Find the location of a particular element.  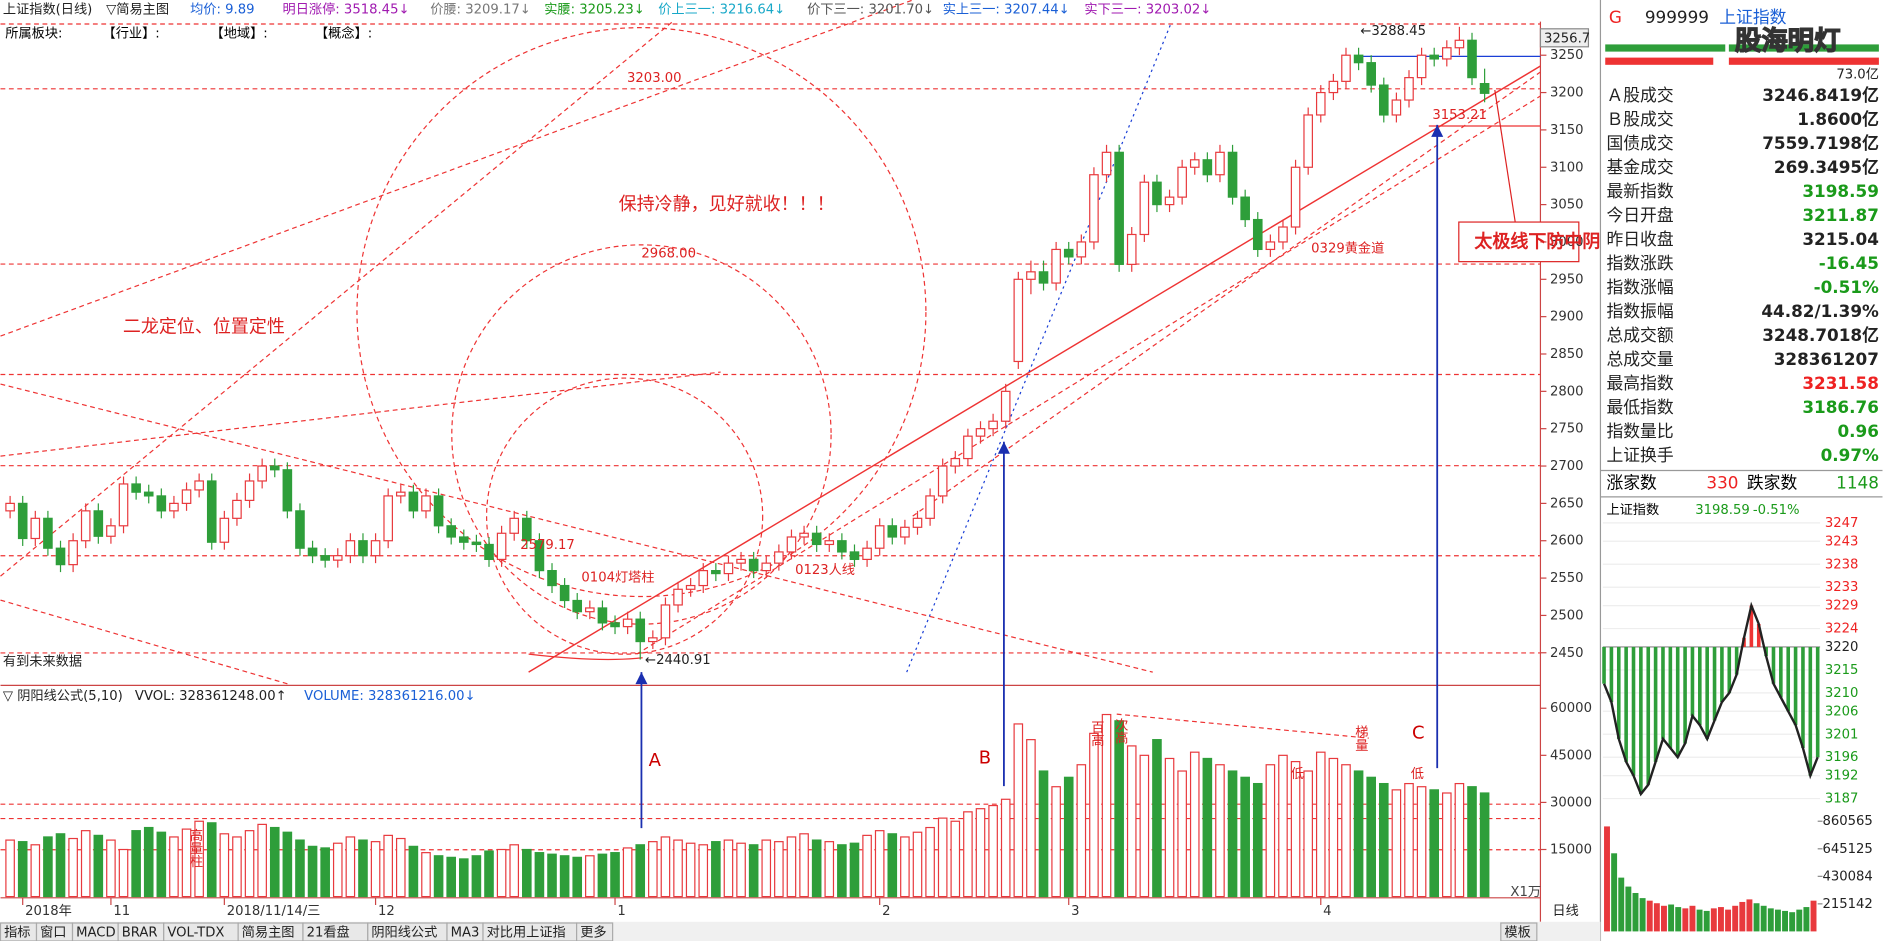

x-tick-label: 4 is located at coordinates (1327, 911).